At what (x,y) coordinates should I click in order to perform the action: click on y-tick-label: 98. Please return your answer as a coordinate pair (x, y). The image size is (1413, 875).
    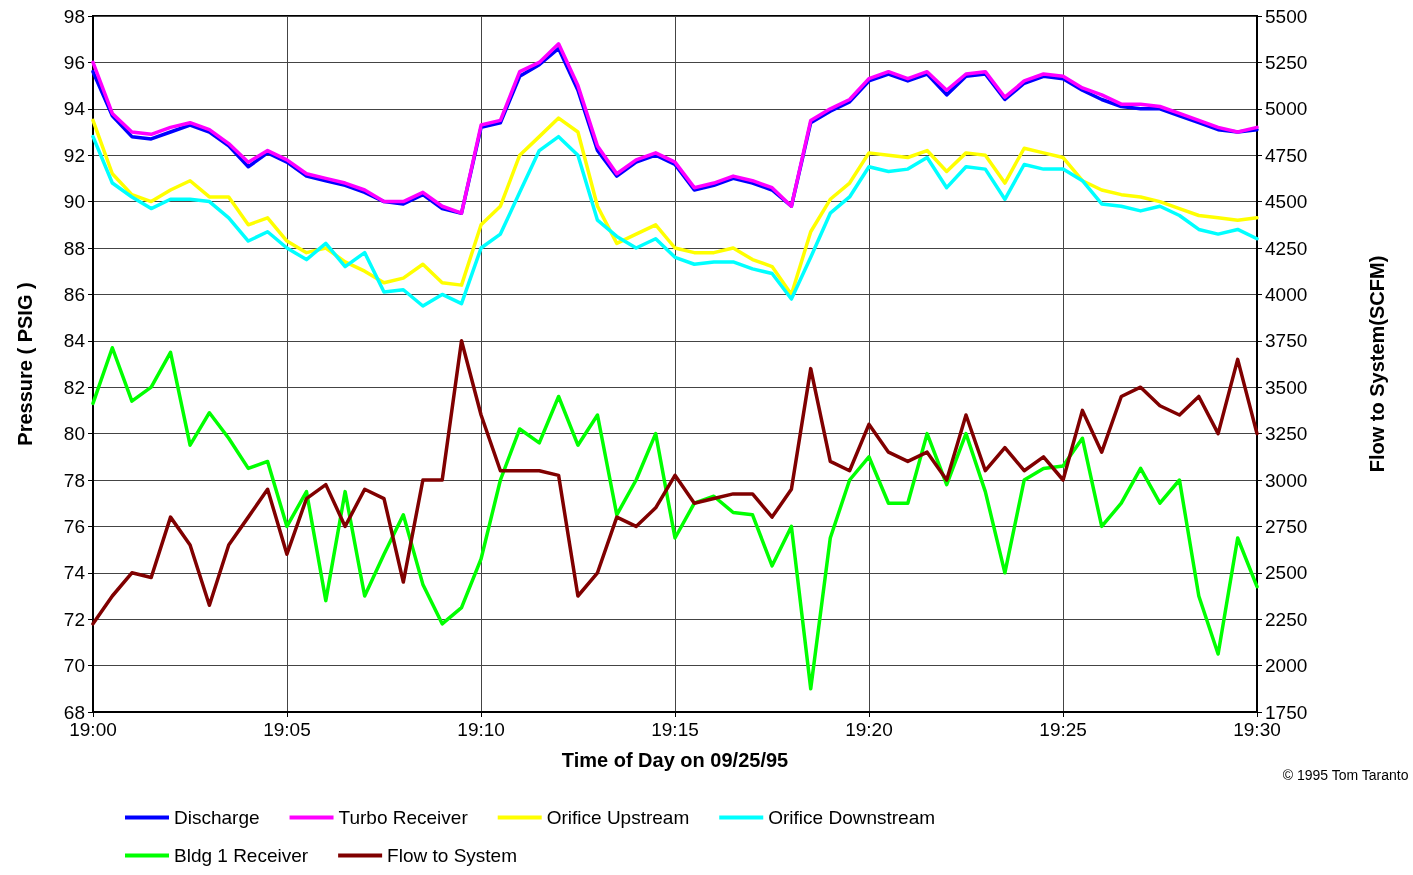
    Looking at the image, I should click on (74, 16).